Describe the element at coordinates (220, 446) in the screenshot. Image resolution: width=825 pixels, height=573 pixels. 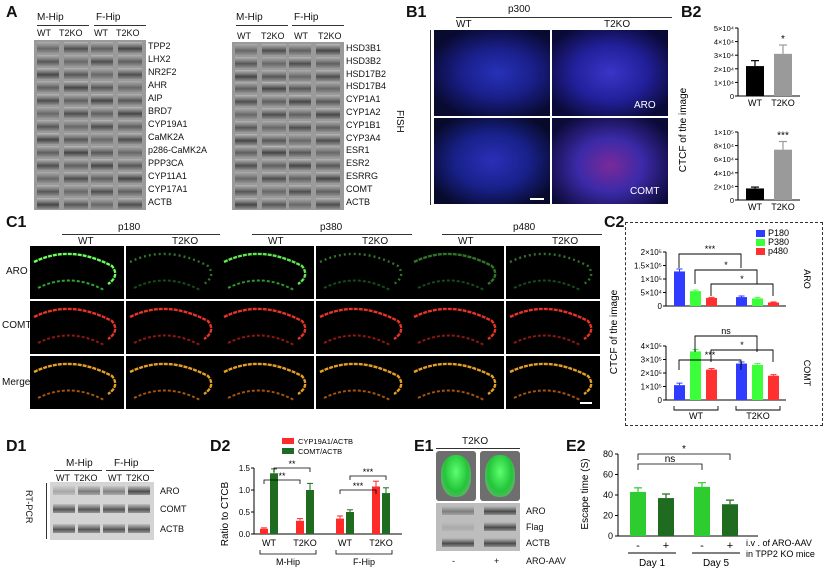
I see `panel-label-d2: D2` at that location.